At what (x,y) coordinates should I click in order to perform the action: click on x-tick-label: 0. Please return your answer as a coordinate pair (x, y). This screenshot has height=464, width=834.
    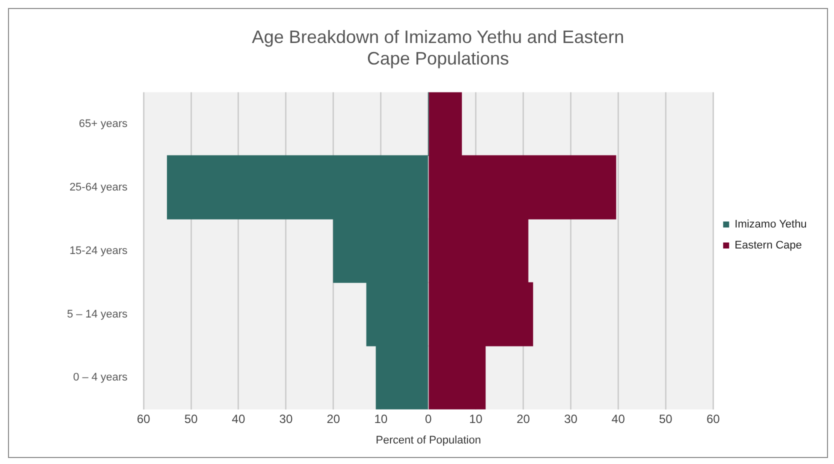
    Looking at the image, I should click on (428, 419).